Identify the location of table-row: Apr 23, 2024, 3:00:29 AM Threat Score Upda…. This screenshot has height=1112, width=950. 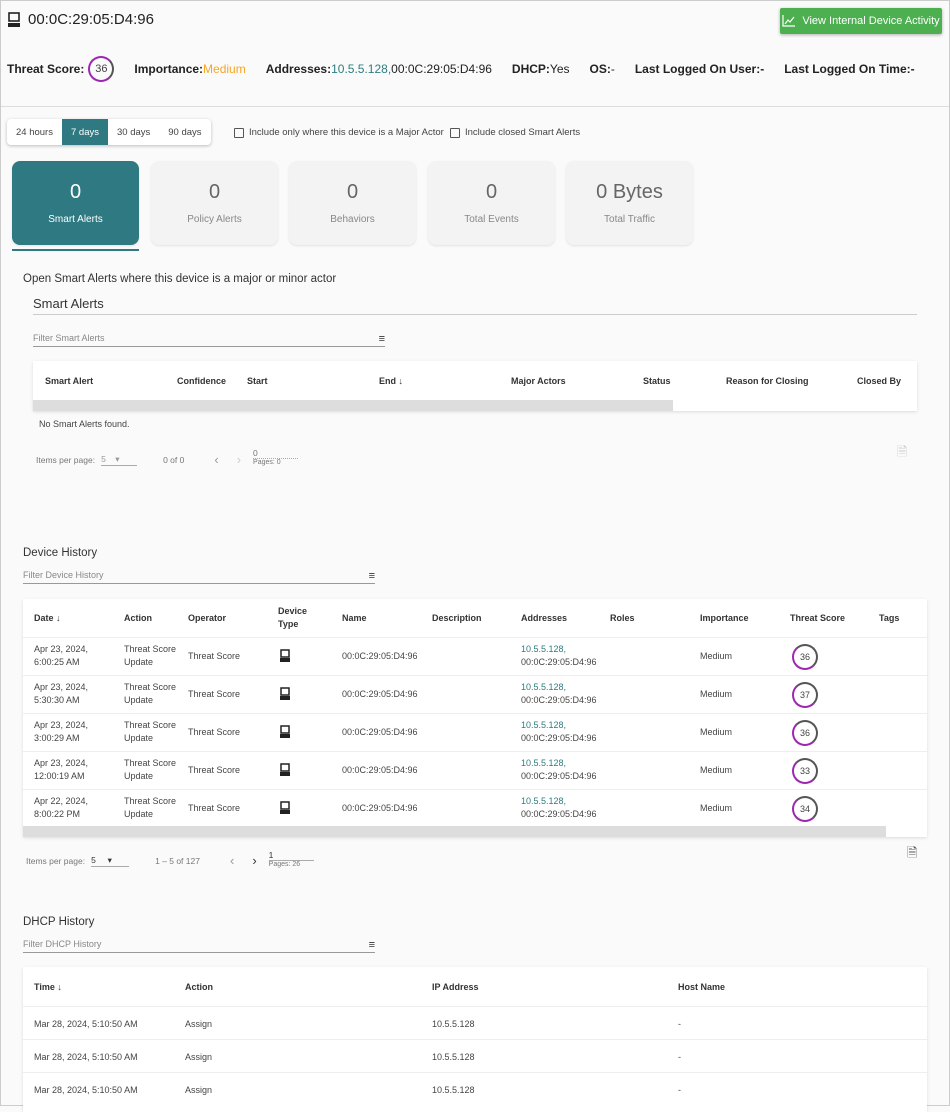
(475, 732).